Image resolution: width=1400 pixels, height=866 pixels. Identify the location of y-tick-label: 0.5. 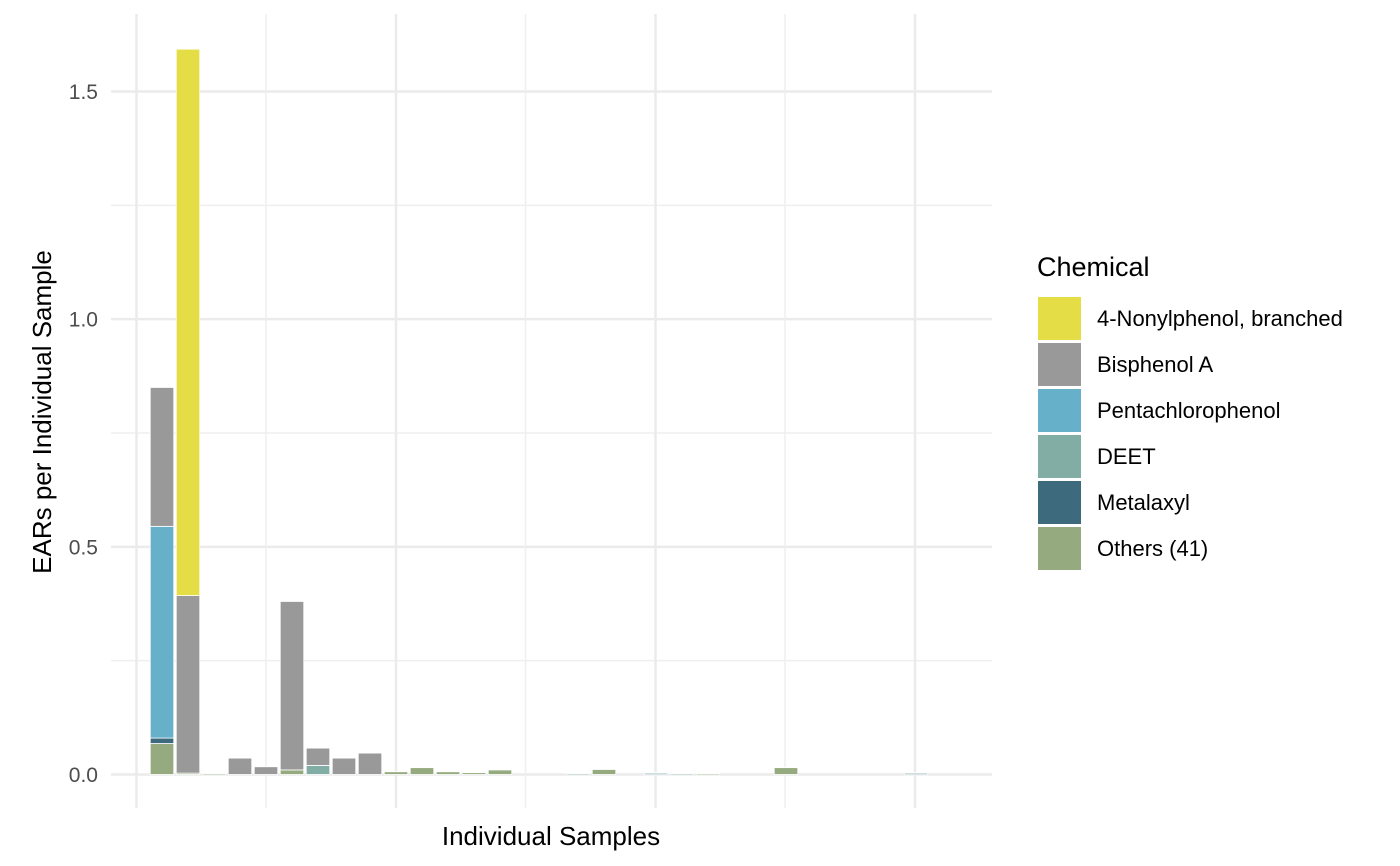
(83, 547).